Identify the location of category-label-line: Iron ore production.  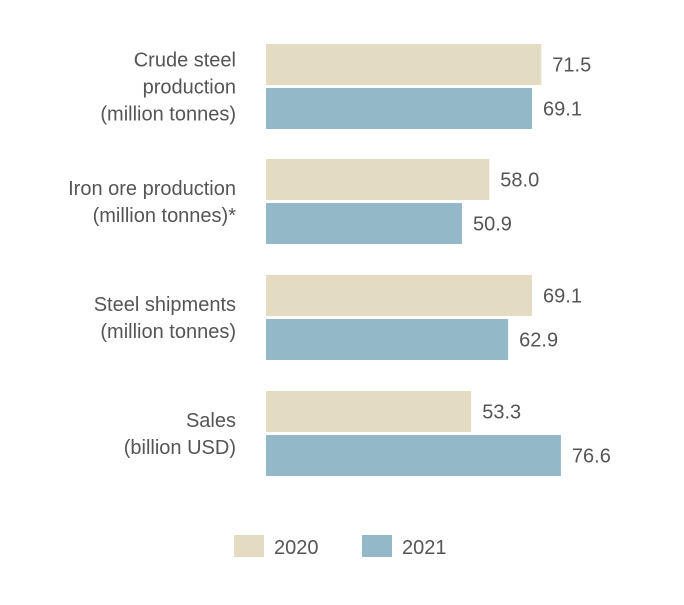
(152, 189).